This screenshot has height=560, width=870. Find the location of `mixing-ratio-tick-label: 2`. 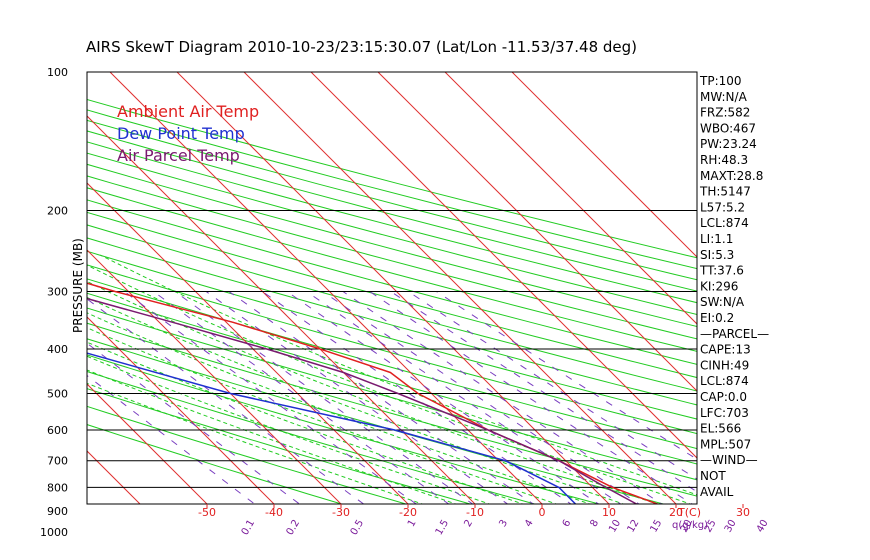

mixing-ratio-tick-label: 2 is located at coordinates (468, 523).